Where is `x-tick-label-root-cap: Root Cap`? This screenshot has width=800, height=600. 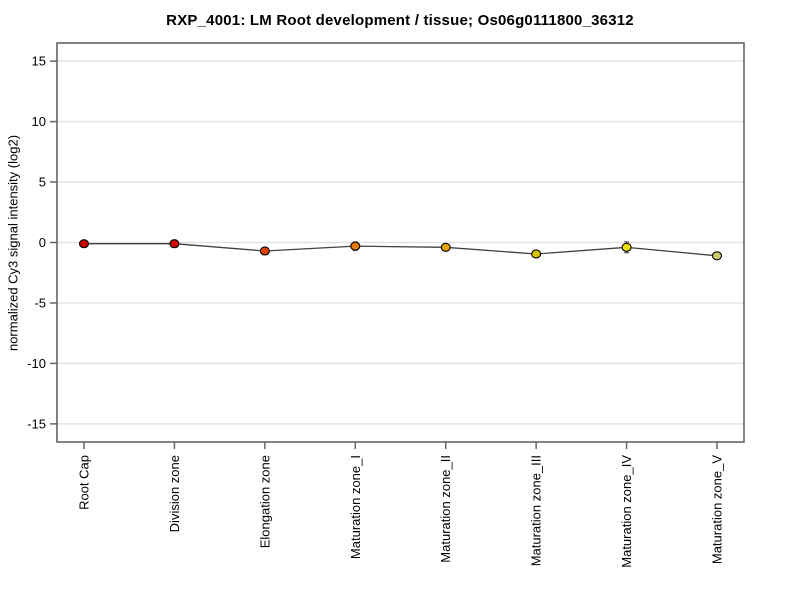 x-tick-label-root-cap: Root Cap is located at coordinates (84, 482).